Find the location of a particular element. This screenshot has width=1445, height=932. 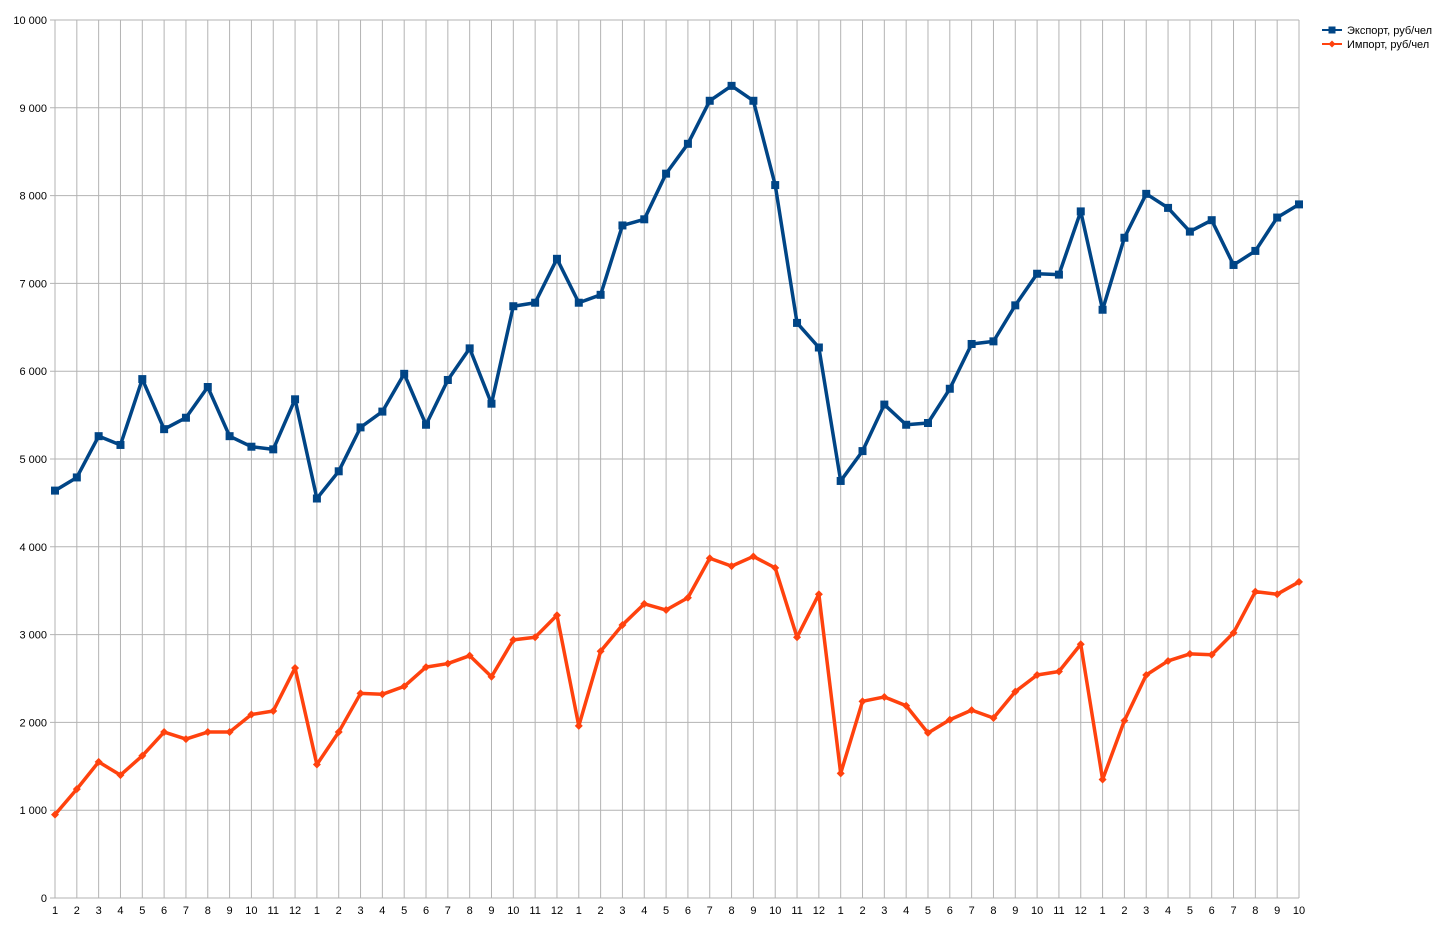

x-tick-label: 10 is located at coordinates (513, 911).